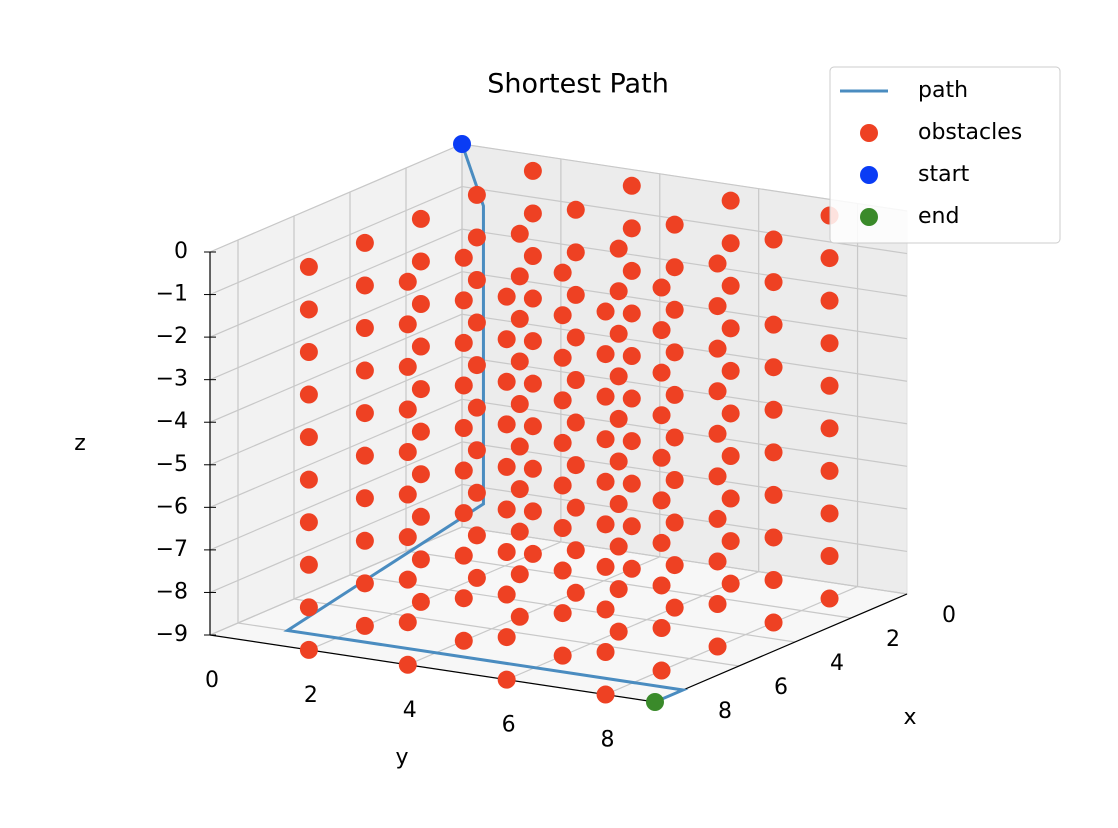 This screenshot has width=1118, height=828. I want to click on x-tick-label: 4, so click(837, 663).